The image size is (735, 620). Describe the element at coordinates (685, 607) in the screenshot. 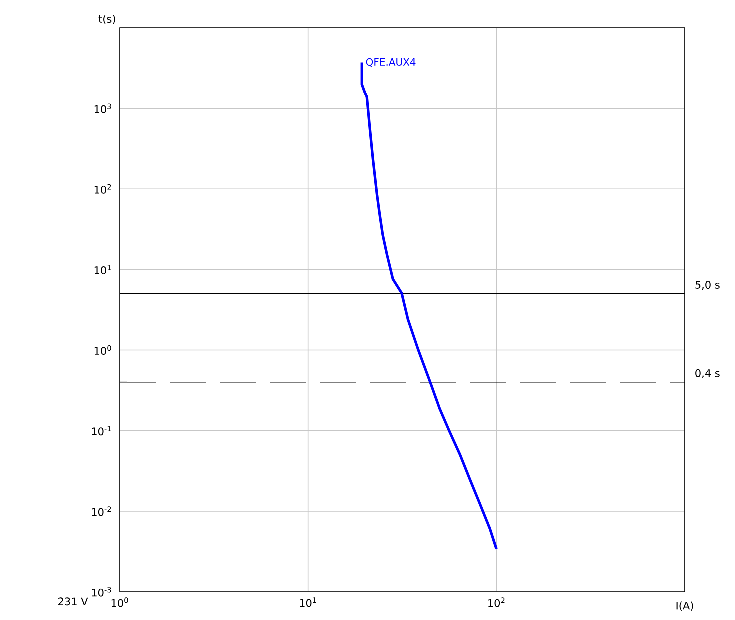

I see `x-axis-title: I(A)` at that location.